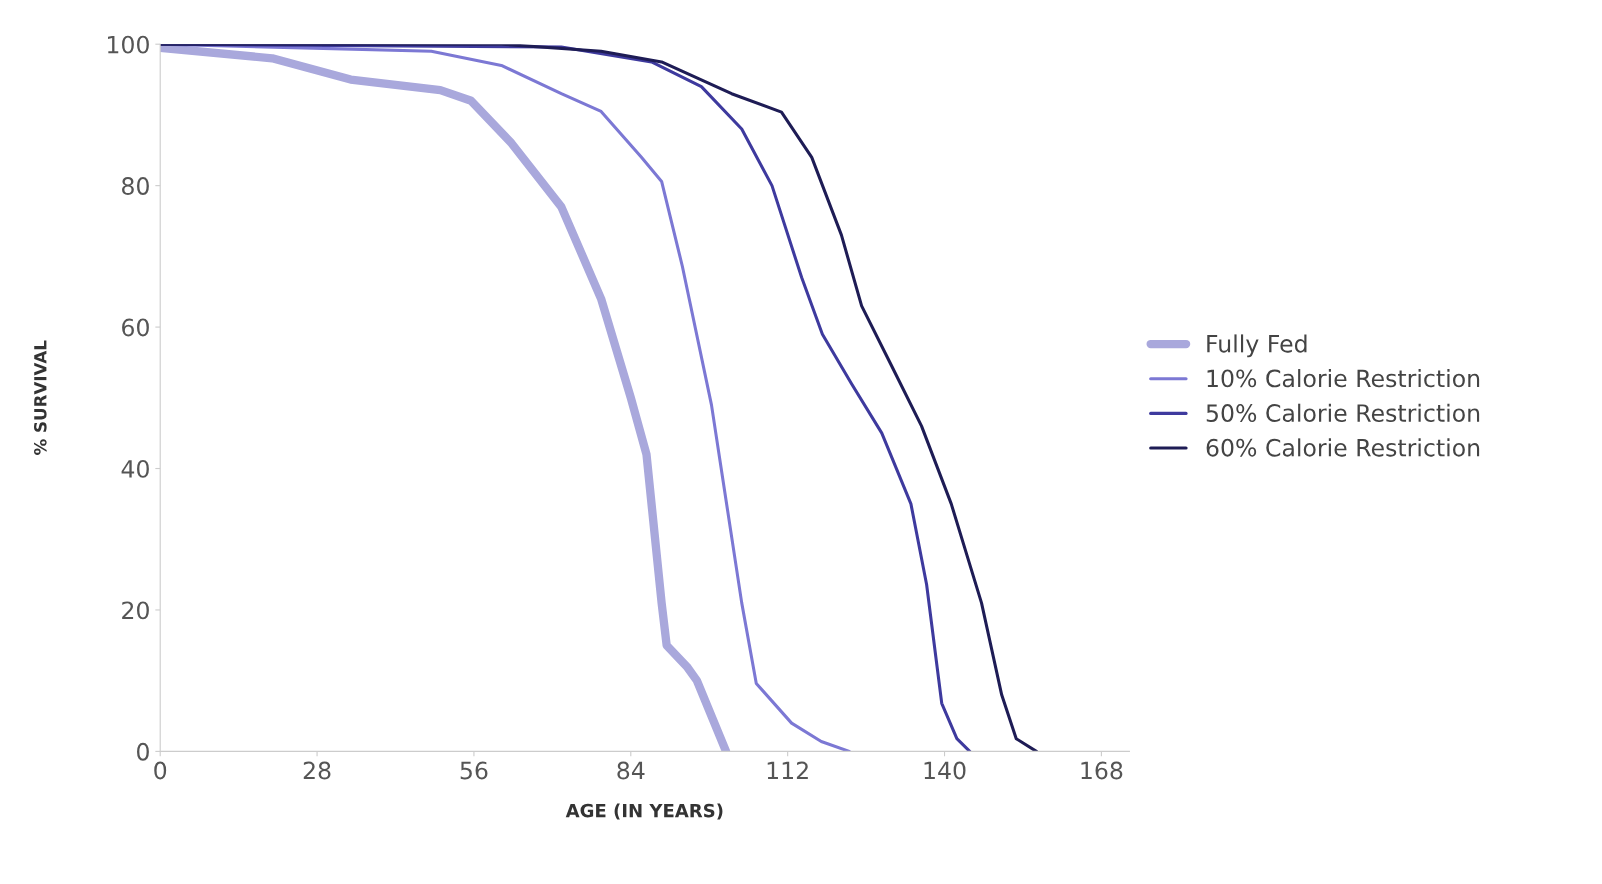 The height and width of the screenshot is (884, 1602). What do you see at coordinates (135, 327) in the screenshot?
I see `y-tick-label: 60` at bounding box center [135, 327].